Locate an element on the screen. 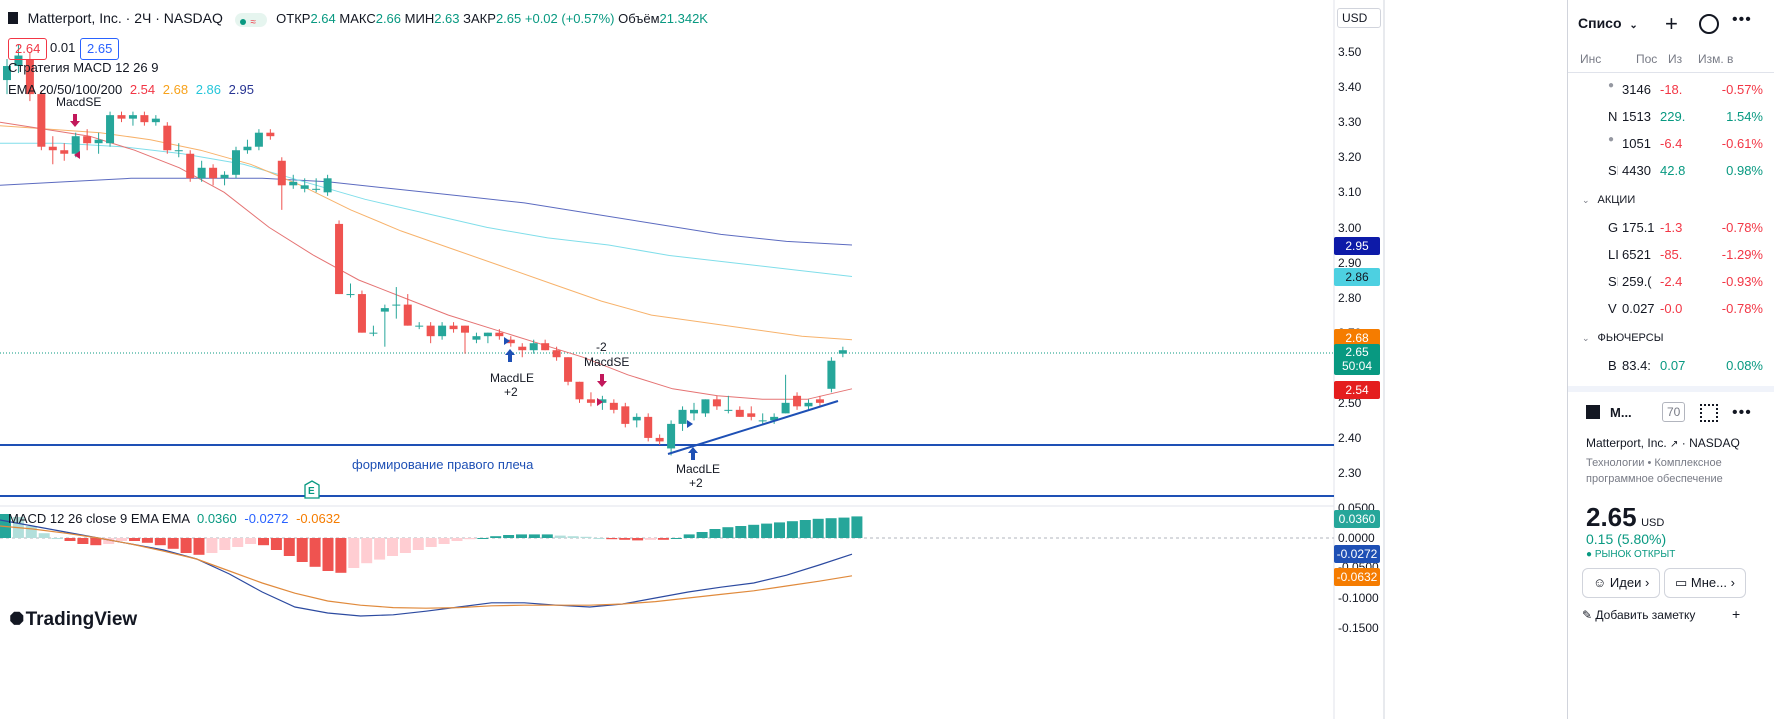 The image size is (1774, 719). details-change: 0.15 (5.80%) is located at coordinates (1626, 539).